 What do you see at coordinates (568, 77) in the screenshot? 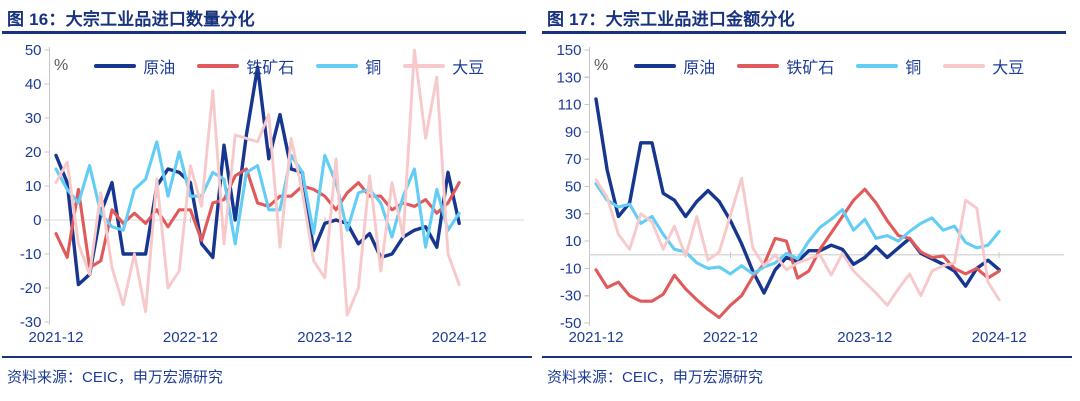
I see `y-tick-label: 130` at bounding box center [568, 77].